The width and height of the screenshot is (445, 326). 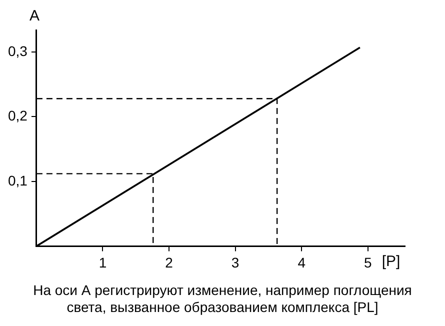 I want to click on x-tick-label: 1, so click(x=102, y=262).